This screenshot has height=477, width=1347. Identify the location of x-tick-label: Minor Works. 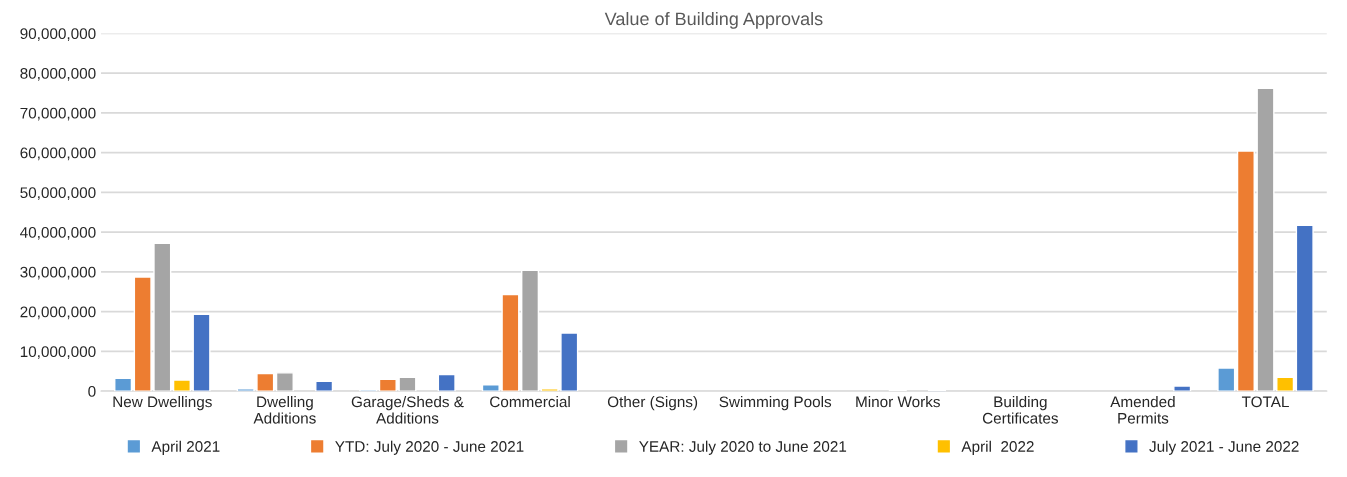
(898, 402).